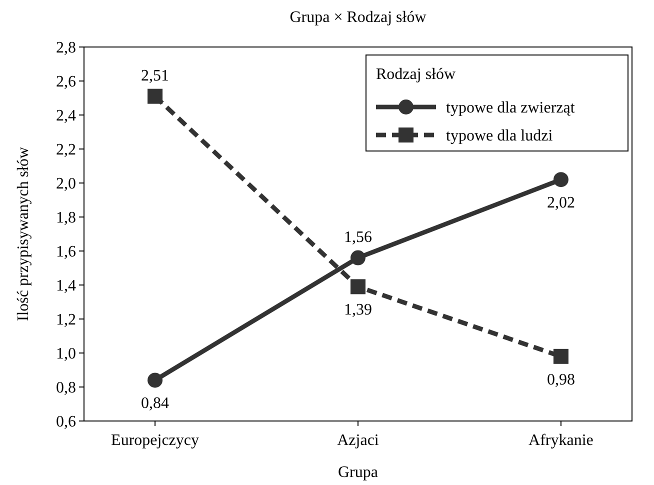  What do you see at coordinates (66, 354) in the screenshot?
I see `y-tick-label: 1,0` at bounding box center [66, 354].